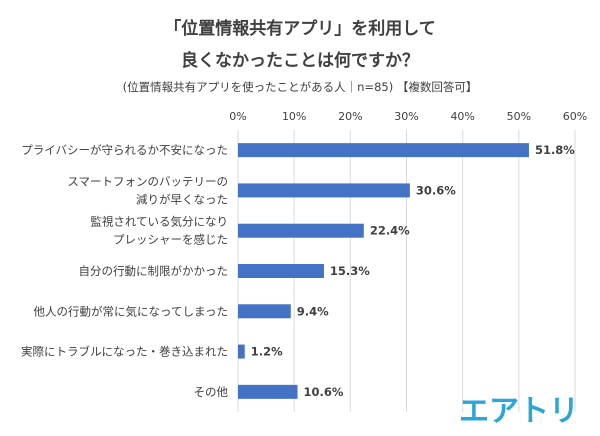 The height and width of the screenshot is (436, 600). Describe the element at coordinates (182, 199) in the screenshot. I see `category-label: 減りが早くなった` at that location.